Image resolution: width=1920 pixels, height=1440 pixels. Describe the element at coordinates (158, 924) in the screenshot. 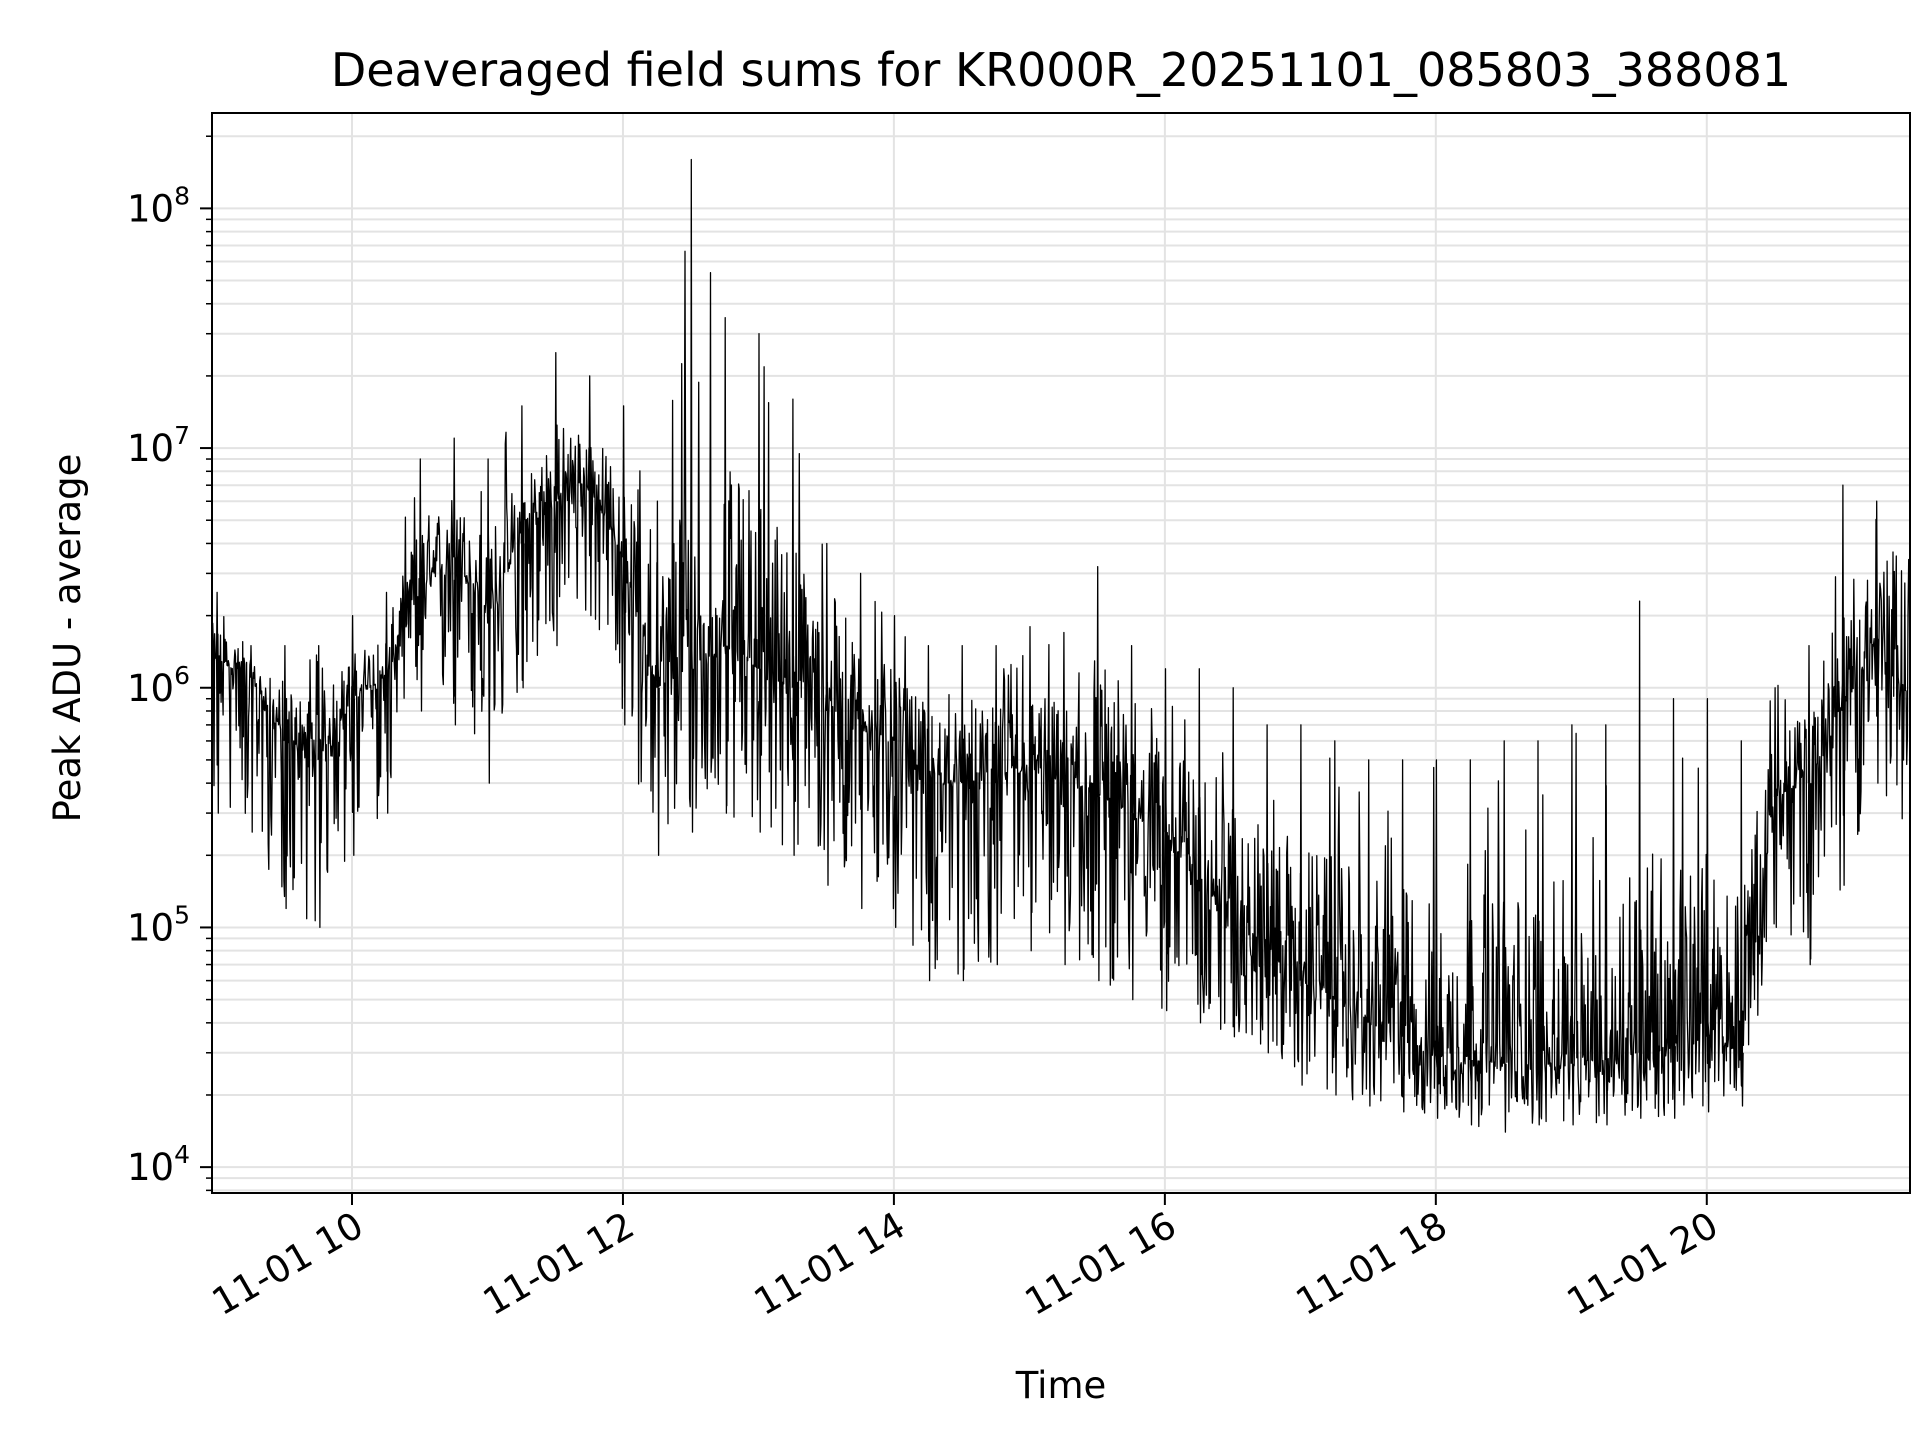

I see `y-tick-label: 10⁵` at that location.